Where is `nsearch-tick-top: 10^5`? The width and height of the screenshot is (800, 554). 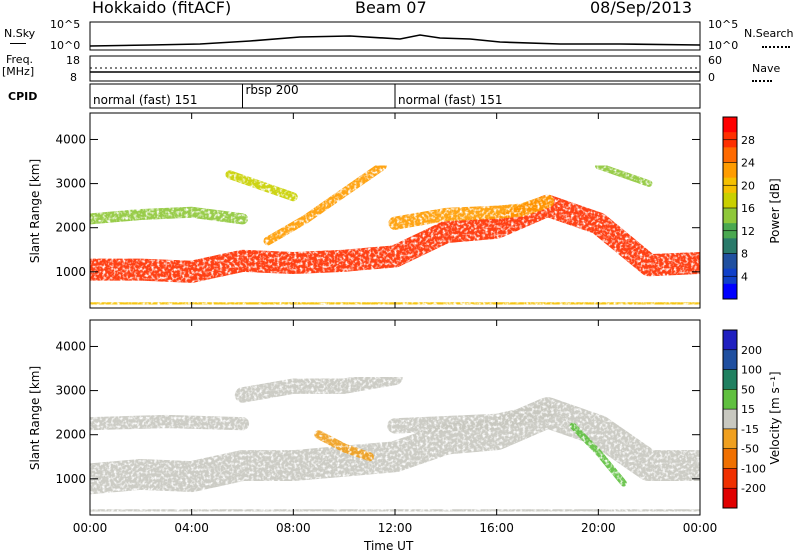 nsearch-tick-top: 10^5 is located at coordinates (723, 24).